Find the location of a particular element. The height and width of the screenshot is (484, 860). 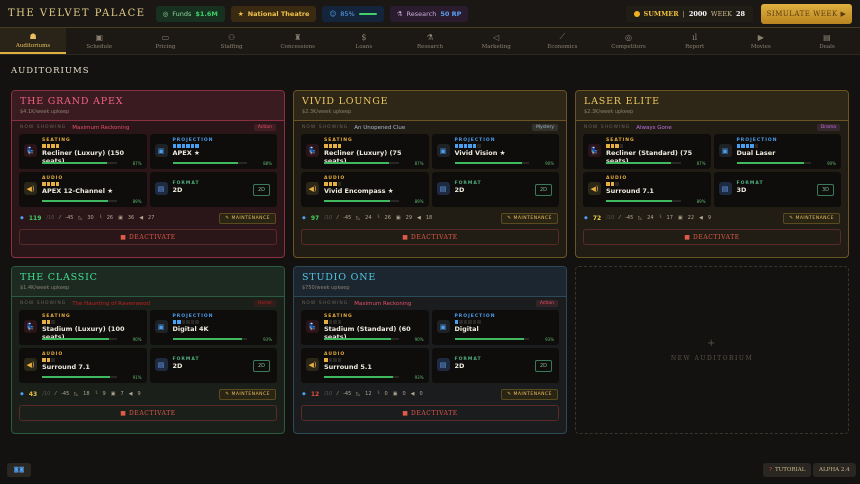

audio-module: ◀) AUDIO Surround 5.1 93% is located at coordinates (365, 365).